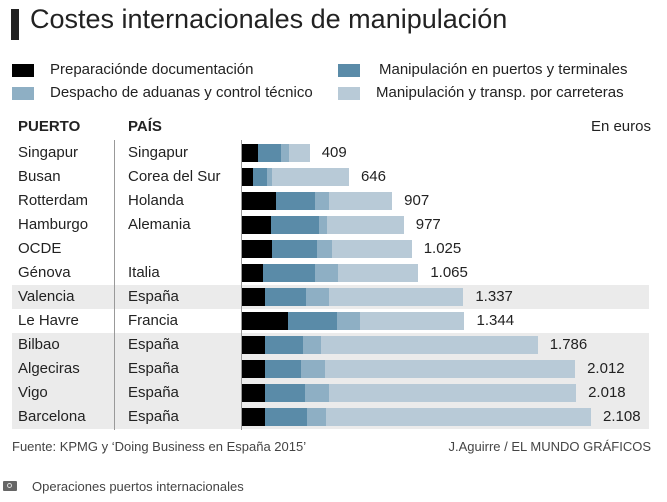  What do you see at coordinates (10, 486) in the screenshot?
I see `camera-icon` at bounding box center [10, 486].